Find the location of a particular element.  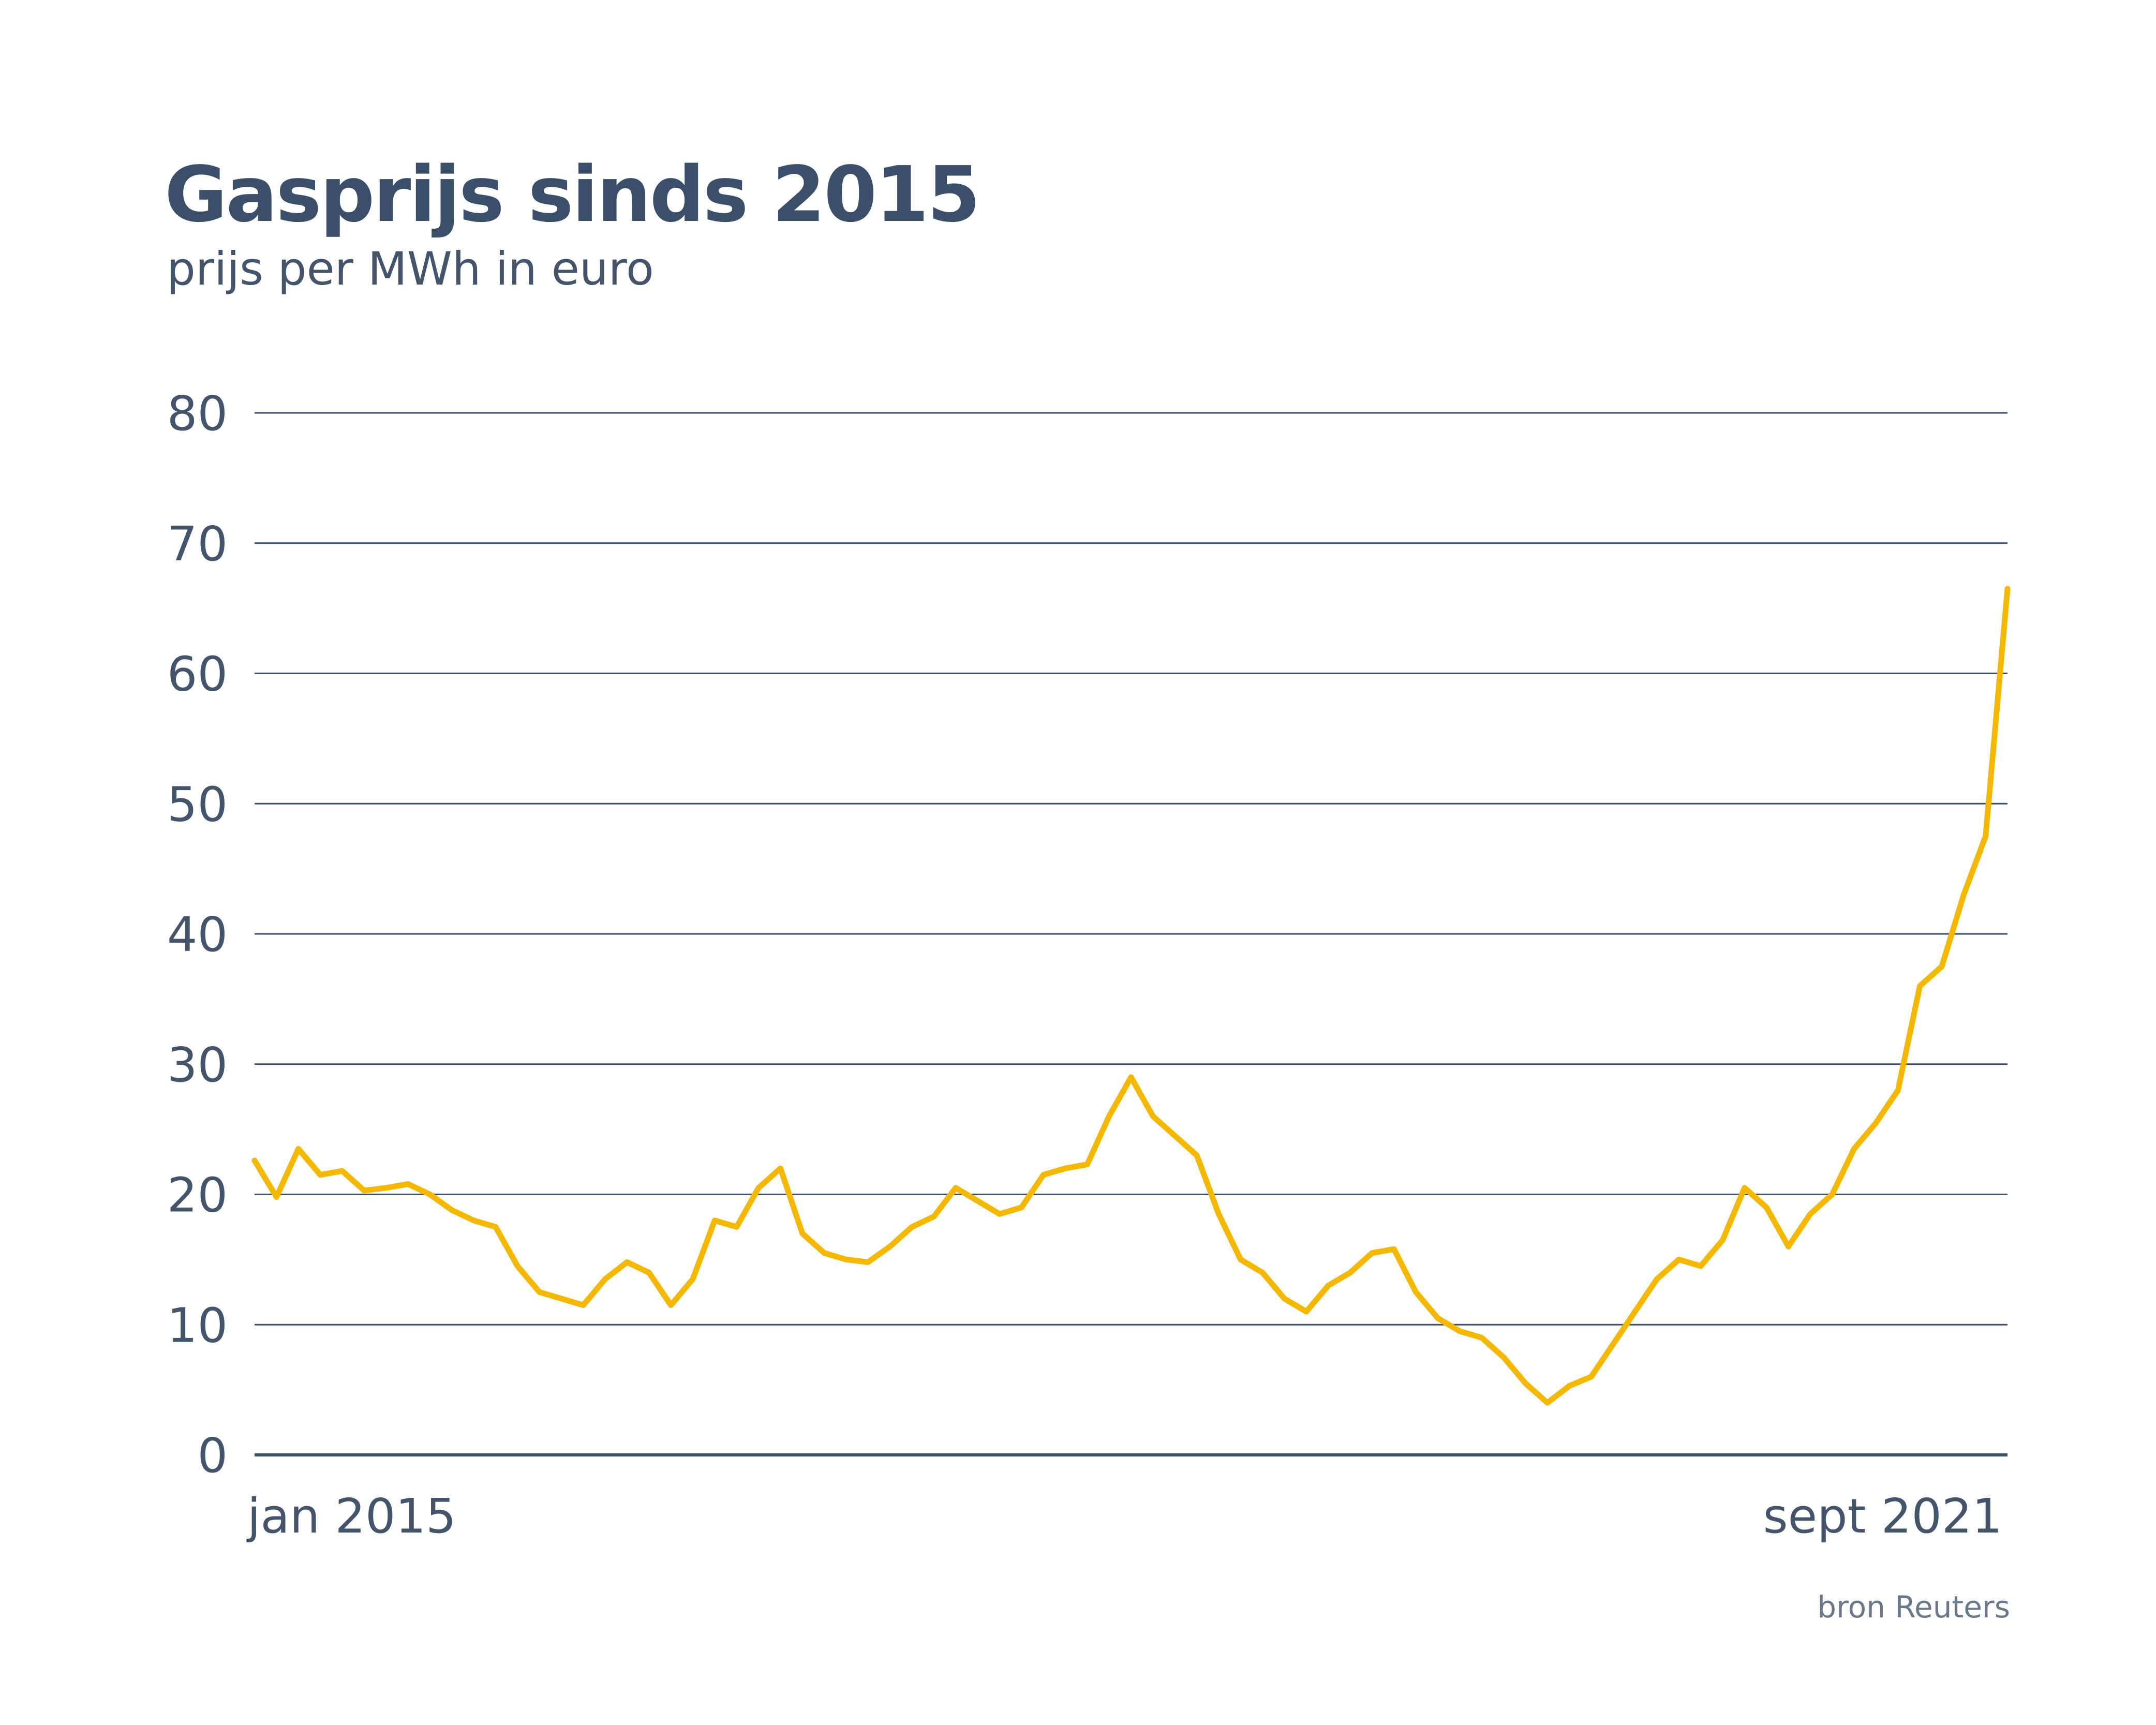

source-note: bron Reuters is located at coordinates (1913, 1607).